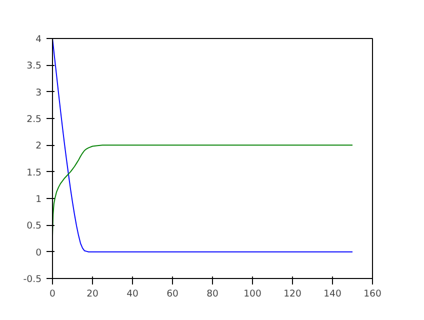 The image size is (424, 320). What do you see at coordinates (39, 199) in the screenshot?
I see `y-tick-label: 1` at bounding box center [39, 199].